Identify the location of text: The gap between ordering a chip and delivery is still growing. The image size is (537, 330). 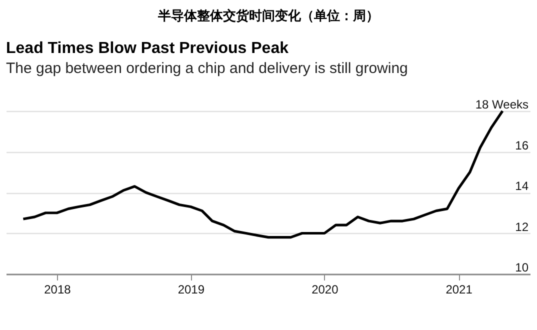
(207, 68).